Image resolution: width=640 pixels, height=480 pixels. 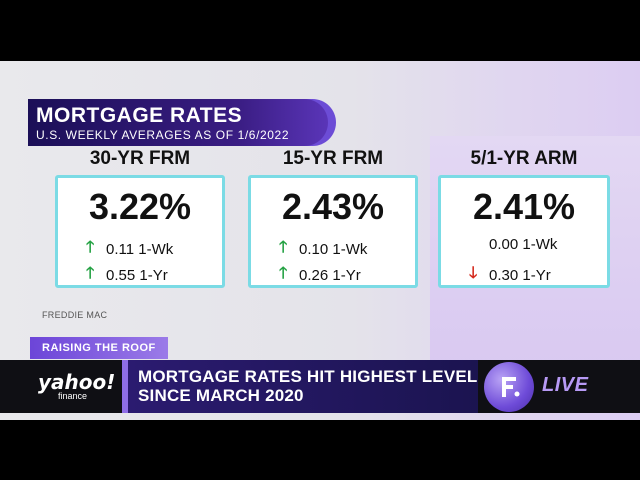 What do you see at coordinates (140, 249) in the screenshot?
I see `week-change-value: 0.11 1-Wk` at bounding box center [140, 249].